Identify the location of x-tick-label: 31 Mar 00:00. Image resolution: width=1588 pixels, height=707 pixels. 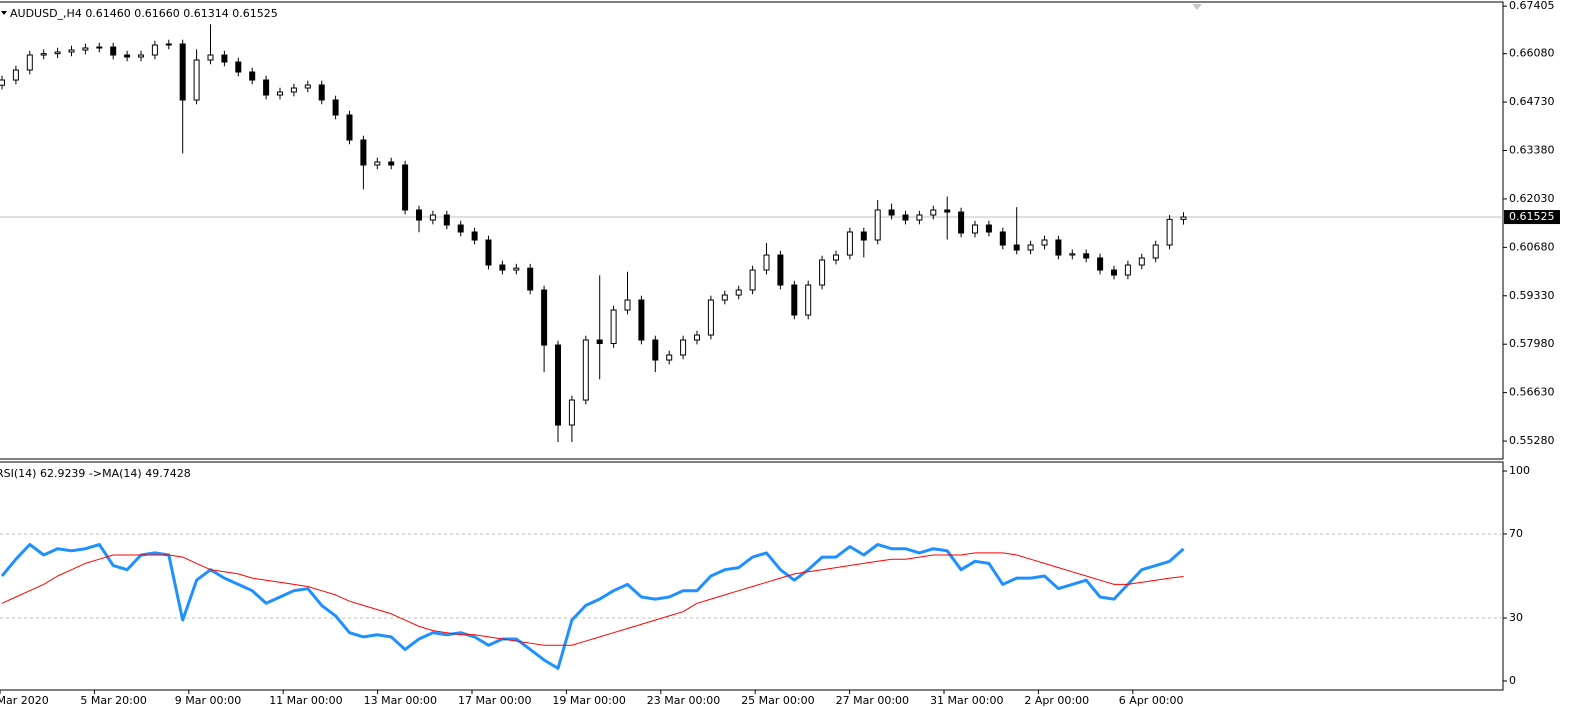
(966, 700).